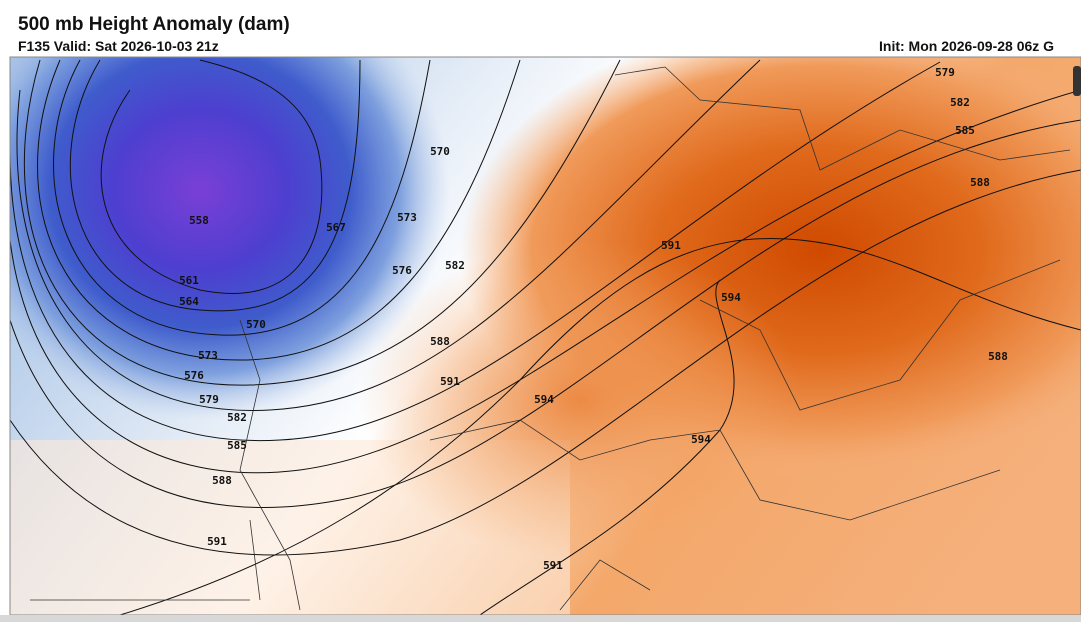  Describe the element at coordinates (336, 227) in the screenshot. I see `contour-label: 567` at that location.